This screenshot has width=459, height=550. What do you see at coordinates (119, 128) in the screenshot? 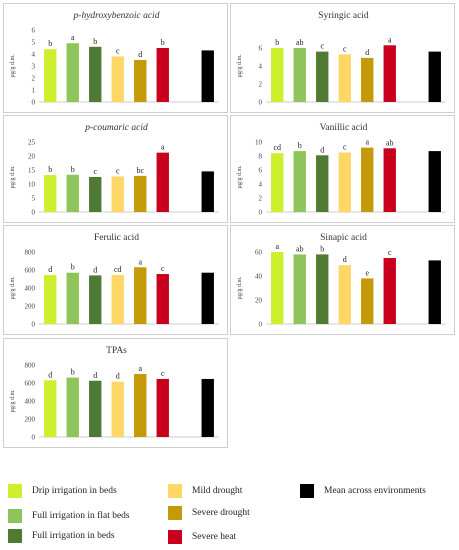
I see `chart-title-part: -coumaric acid` at bounding box center [119, 128].